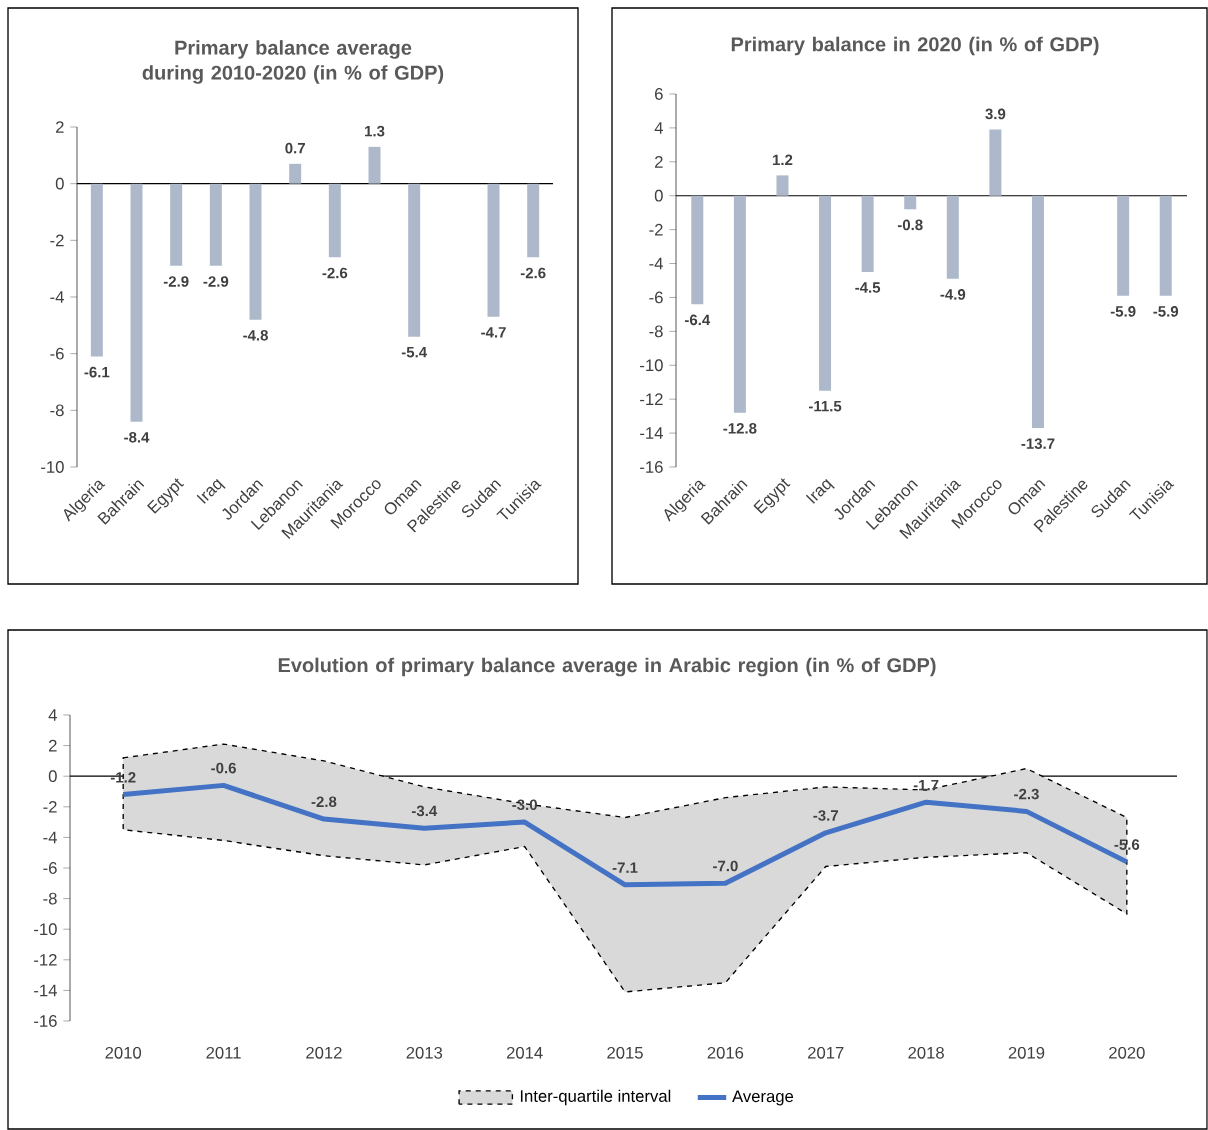  What do you see at coordinates (524, 1052) in the screenshot?
I see `x-tick-label: 2014` at bounding box center [524, 1052].